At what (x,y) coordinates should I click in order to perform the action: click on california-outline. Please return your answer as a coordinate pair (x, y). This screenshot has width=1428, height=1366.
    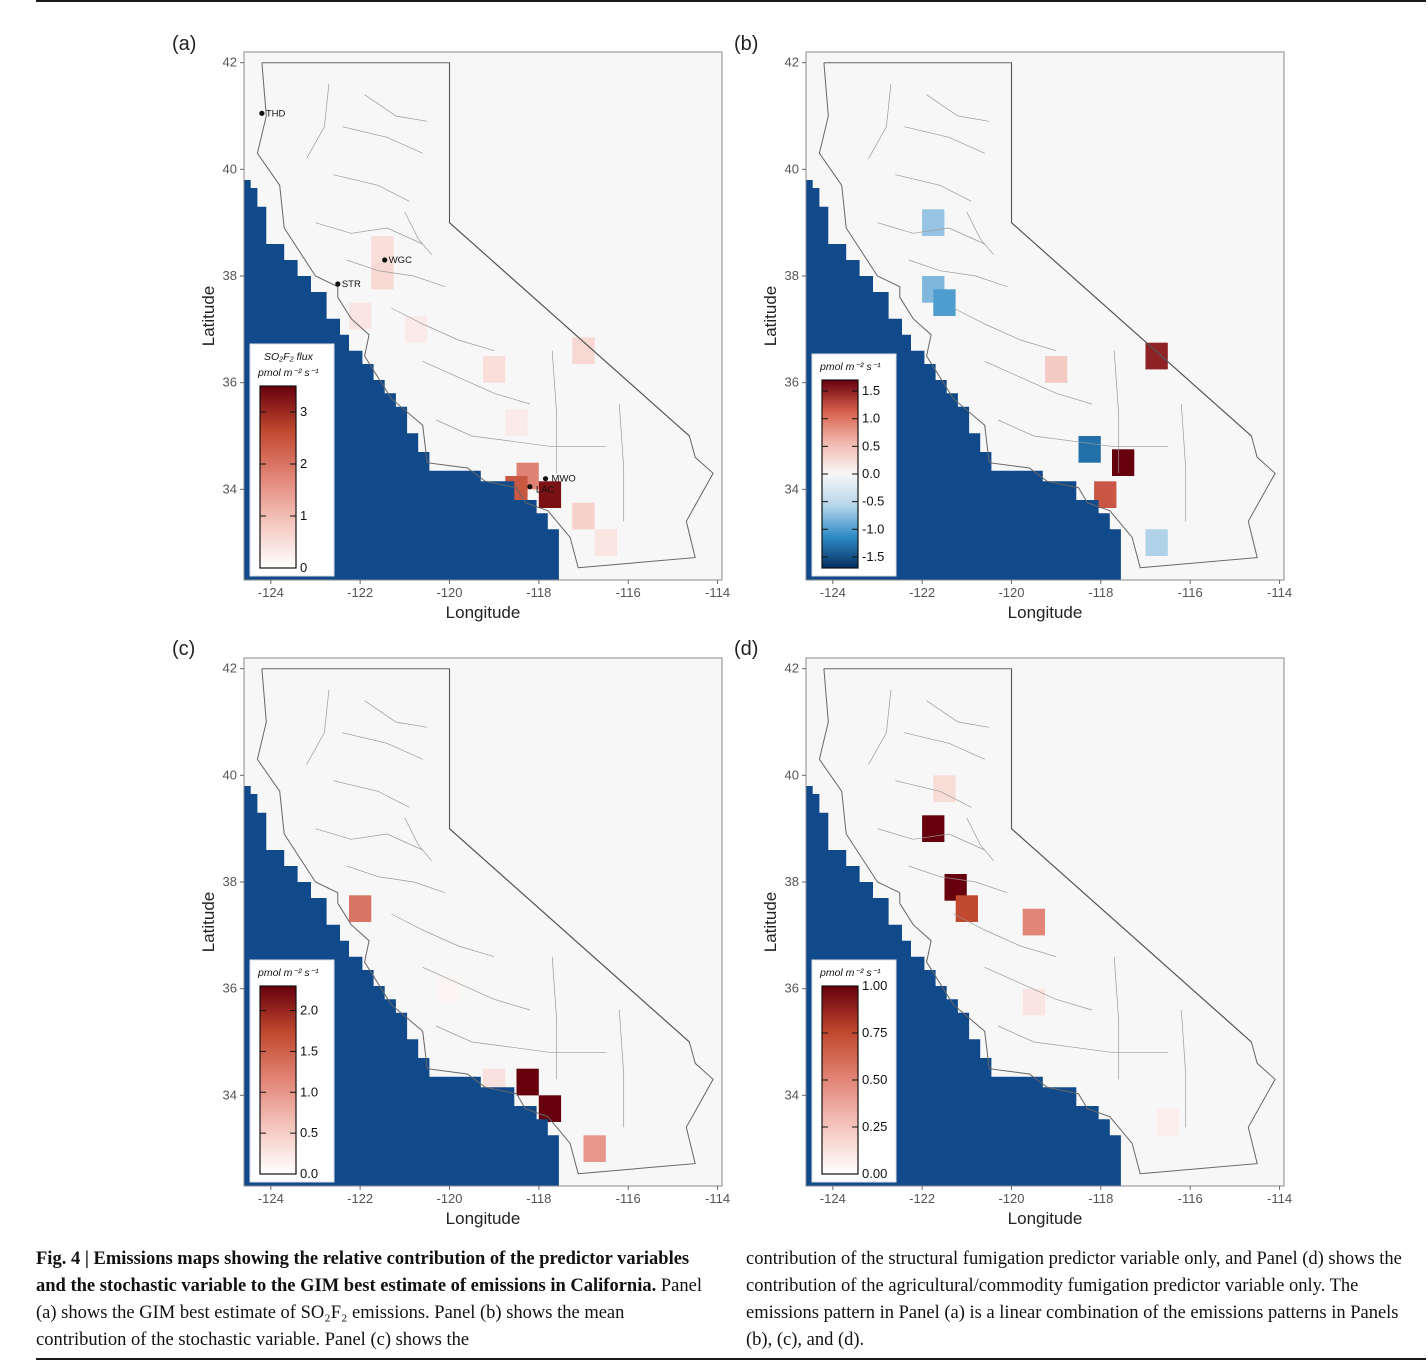
    Looking at the image, I should click on (485, 921).